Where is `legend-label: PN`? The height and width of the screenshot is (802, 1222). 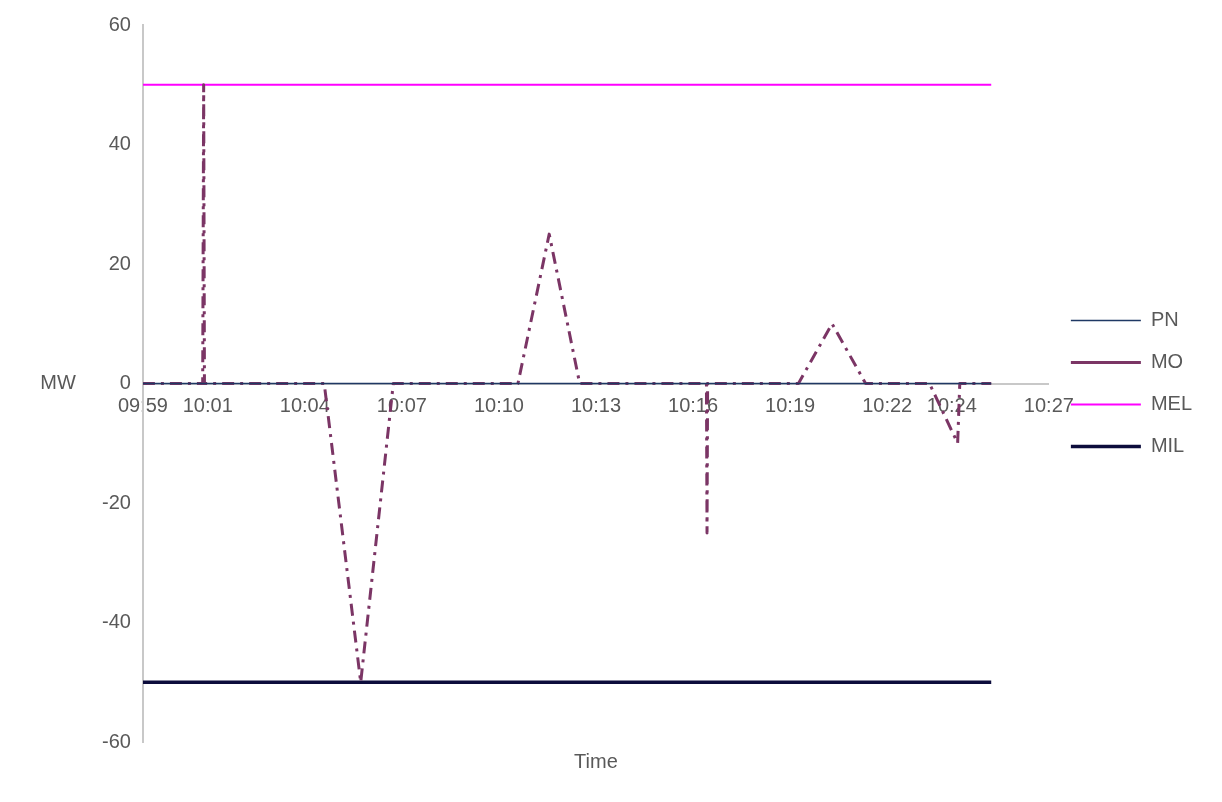 legend-label: PN is located at coordinates (1164, 319).